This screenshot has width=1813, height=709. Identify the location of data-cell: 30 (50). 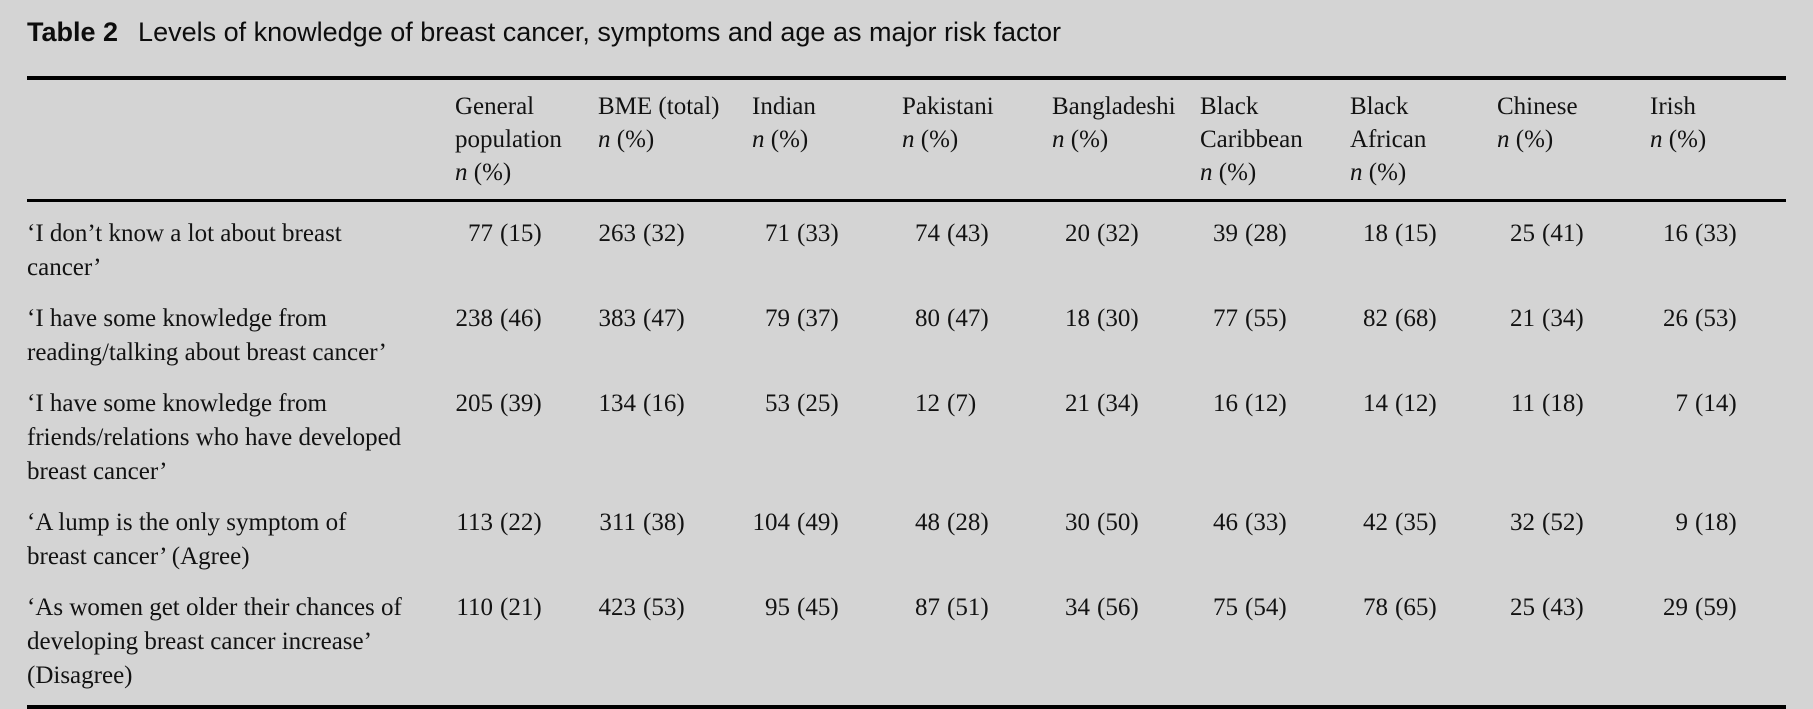
(1126, 531).